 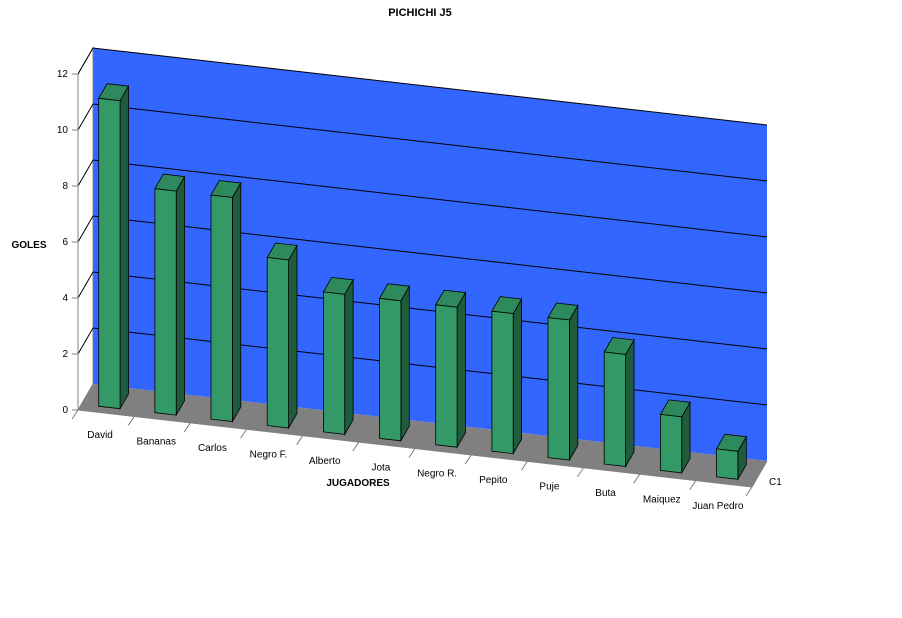 What do you see at coordinates (65, 410) in the screenshot?
I see `y-tick-label: 0` at bounding box center [65, 410].